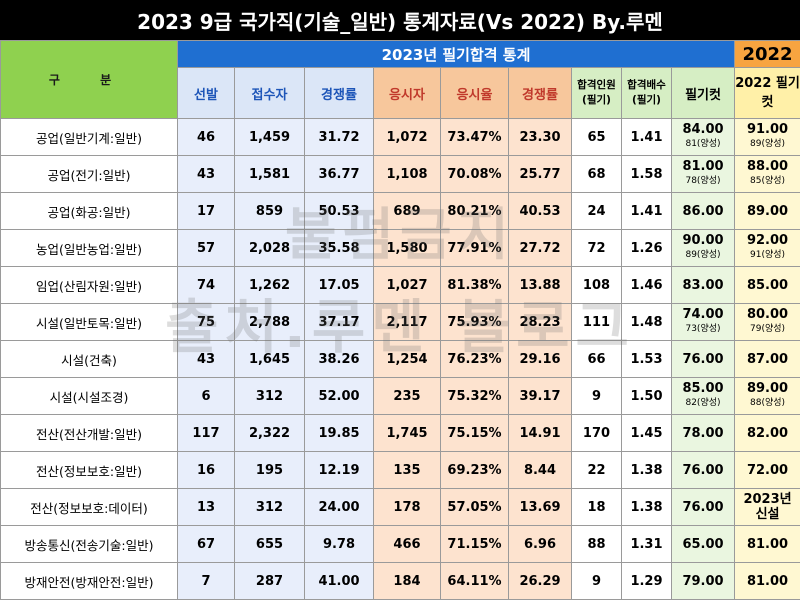  I want to click on cell-comp1: 36.77, so click(339, 174).